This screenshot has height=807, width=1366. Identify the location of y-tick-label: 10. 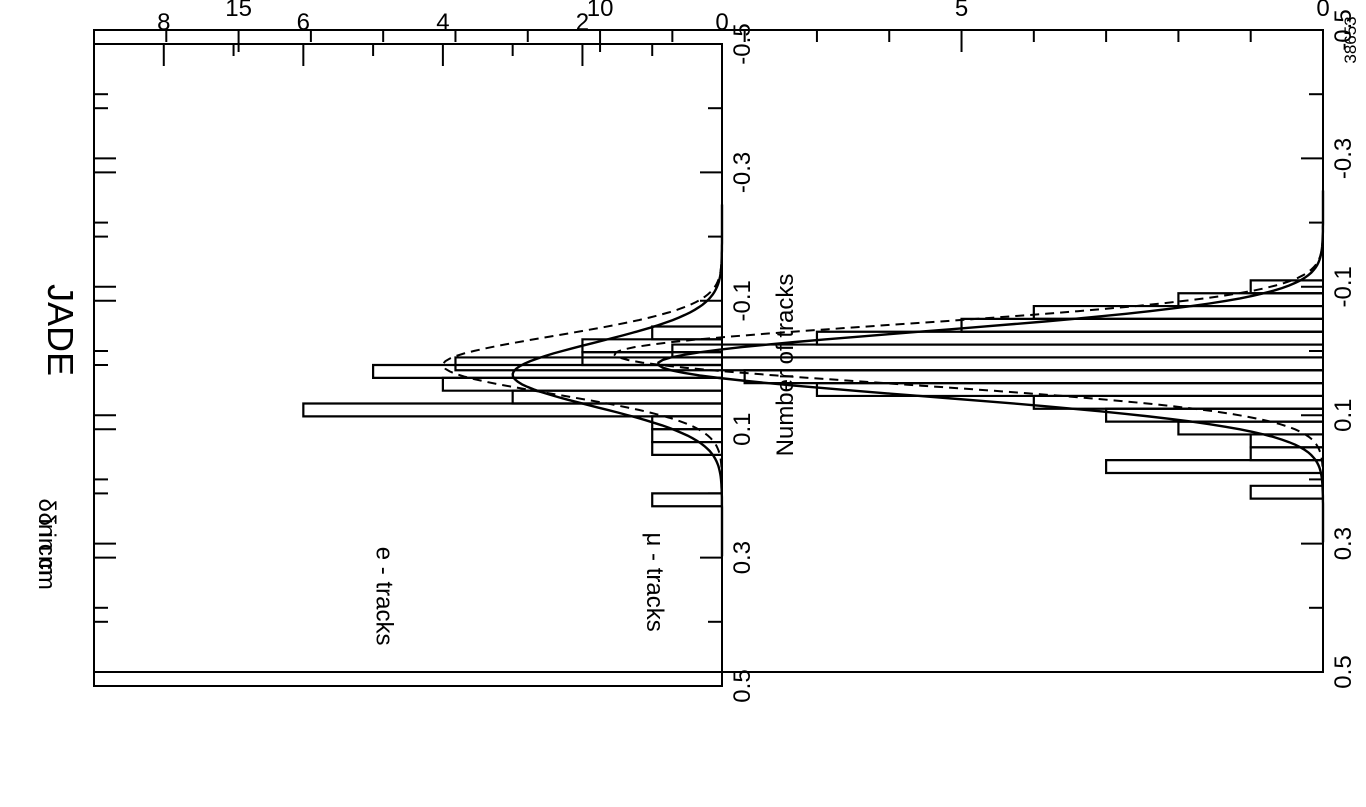
(600, 11).